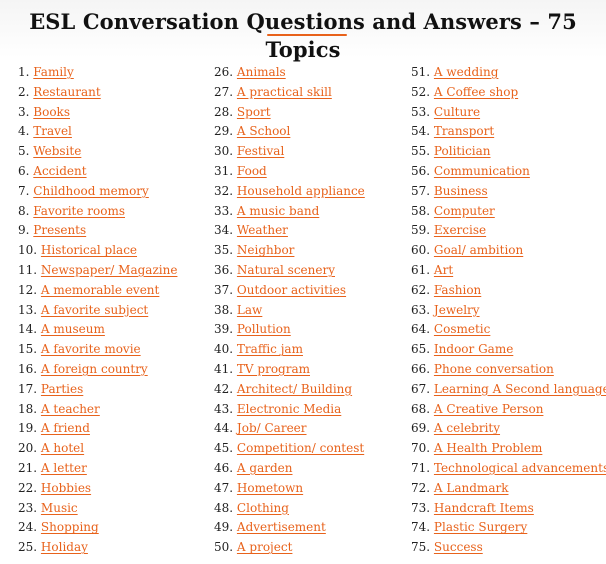 The width and height of the screenshot is (606, 564). Describe the element at coordinates (307, 509) in the screenshot. I see `list-item: 48. Clothing` at that location.